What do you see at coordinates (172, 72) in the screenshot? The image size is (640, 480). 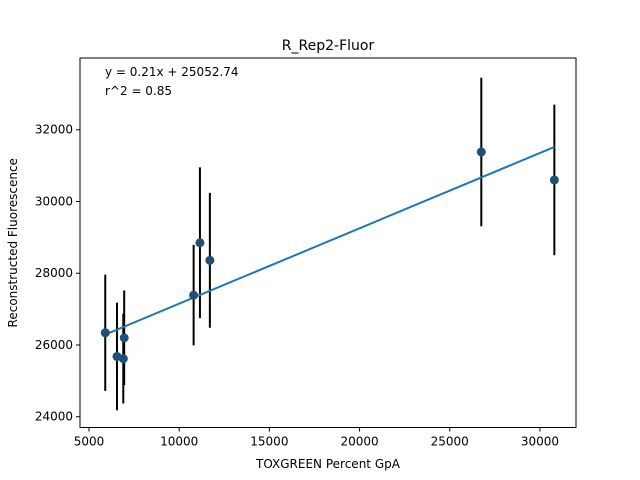 I see `fit-equation-annotation: y = 0.21x + 25052.74` at bounding box center [172, 72].